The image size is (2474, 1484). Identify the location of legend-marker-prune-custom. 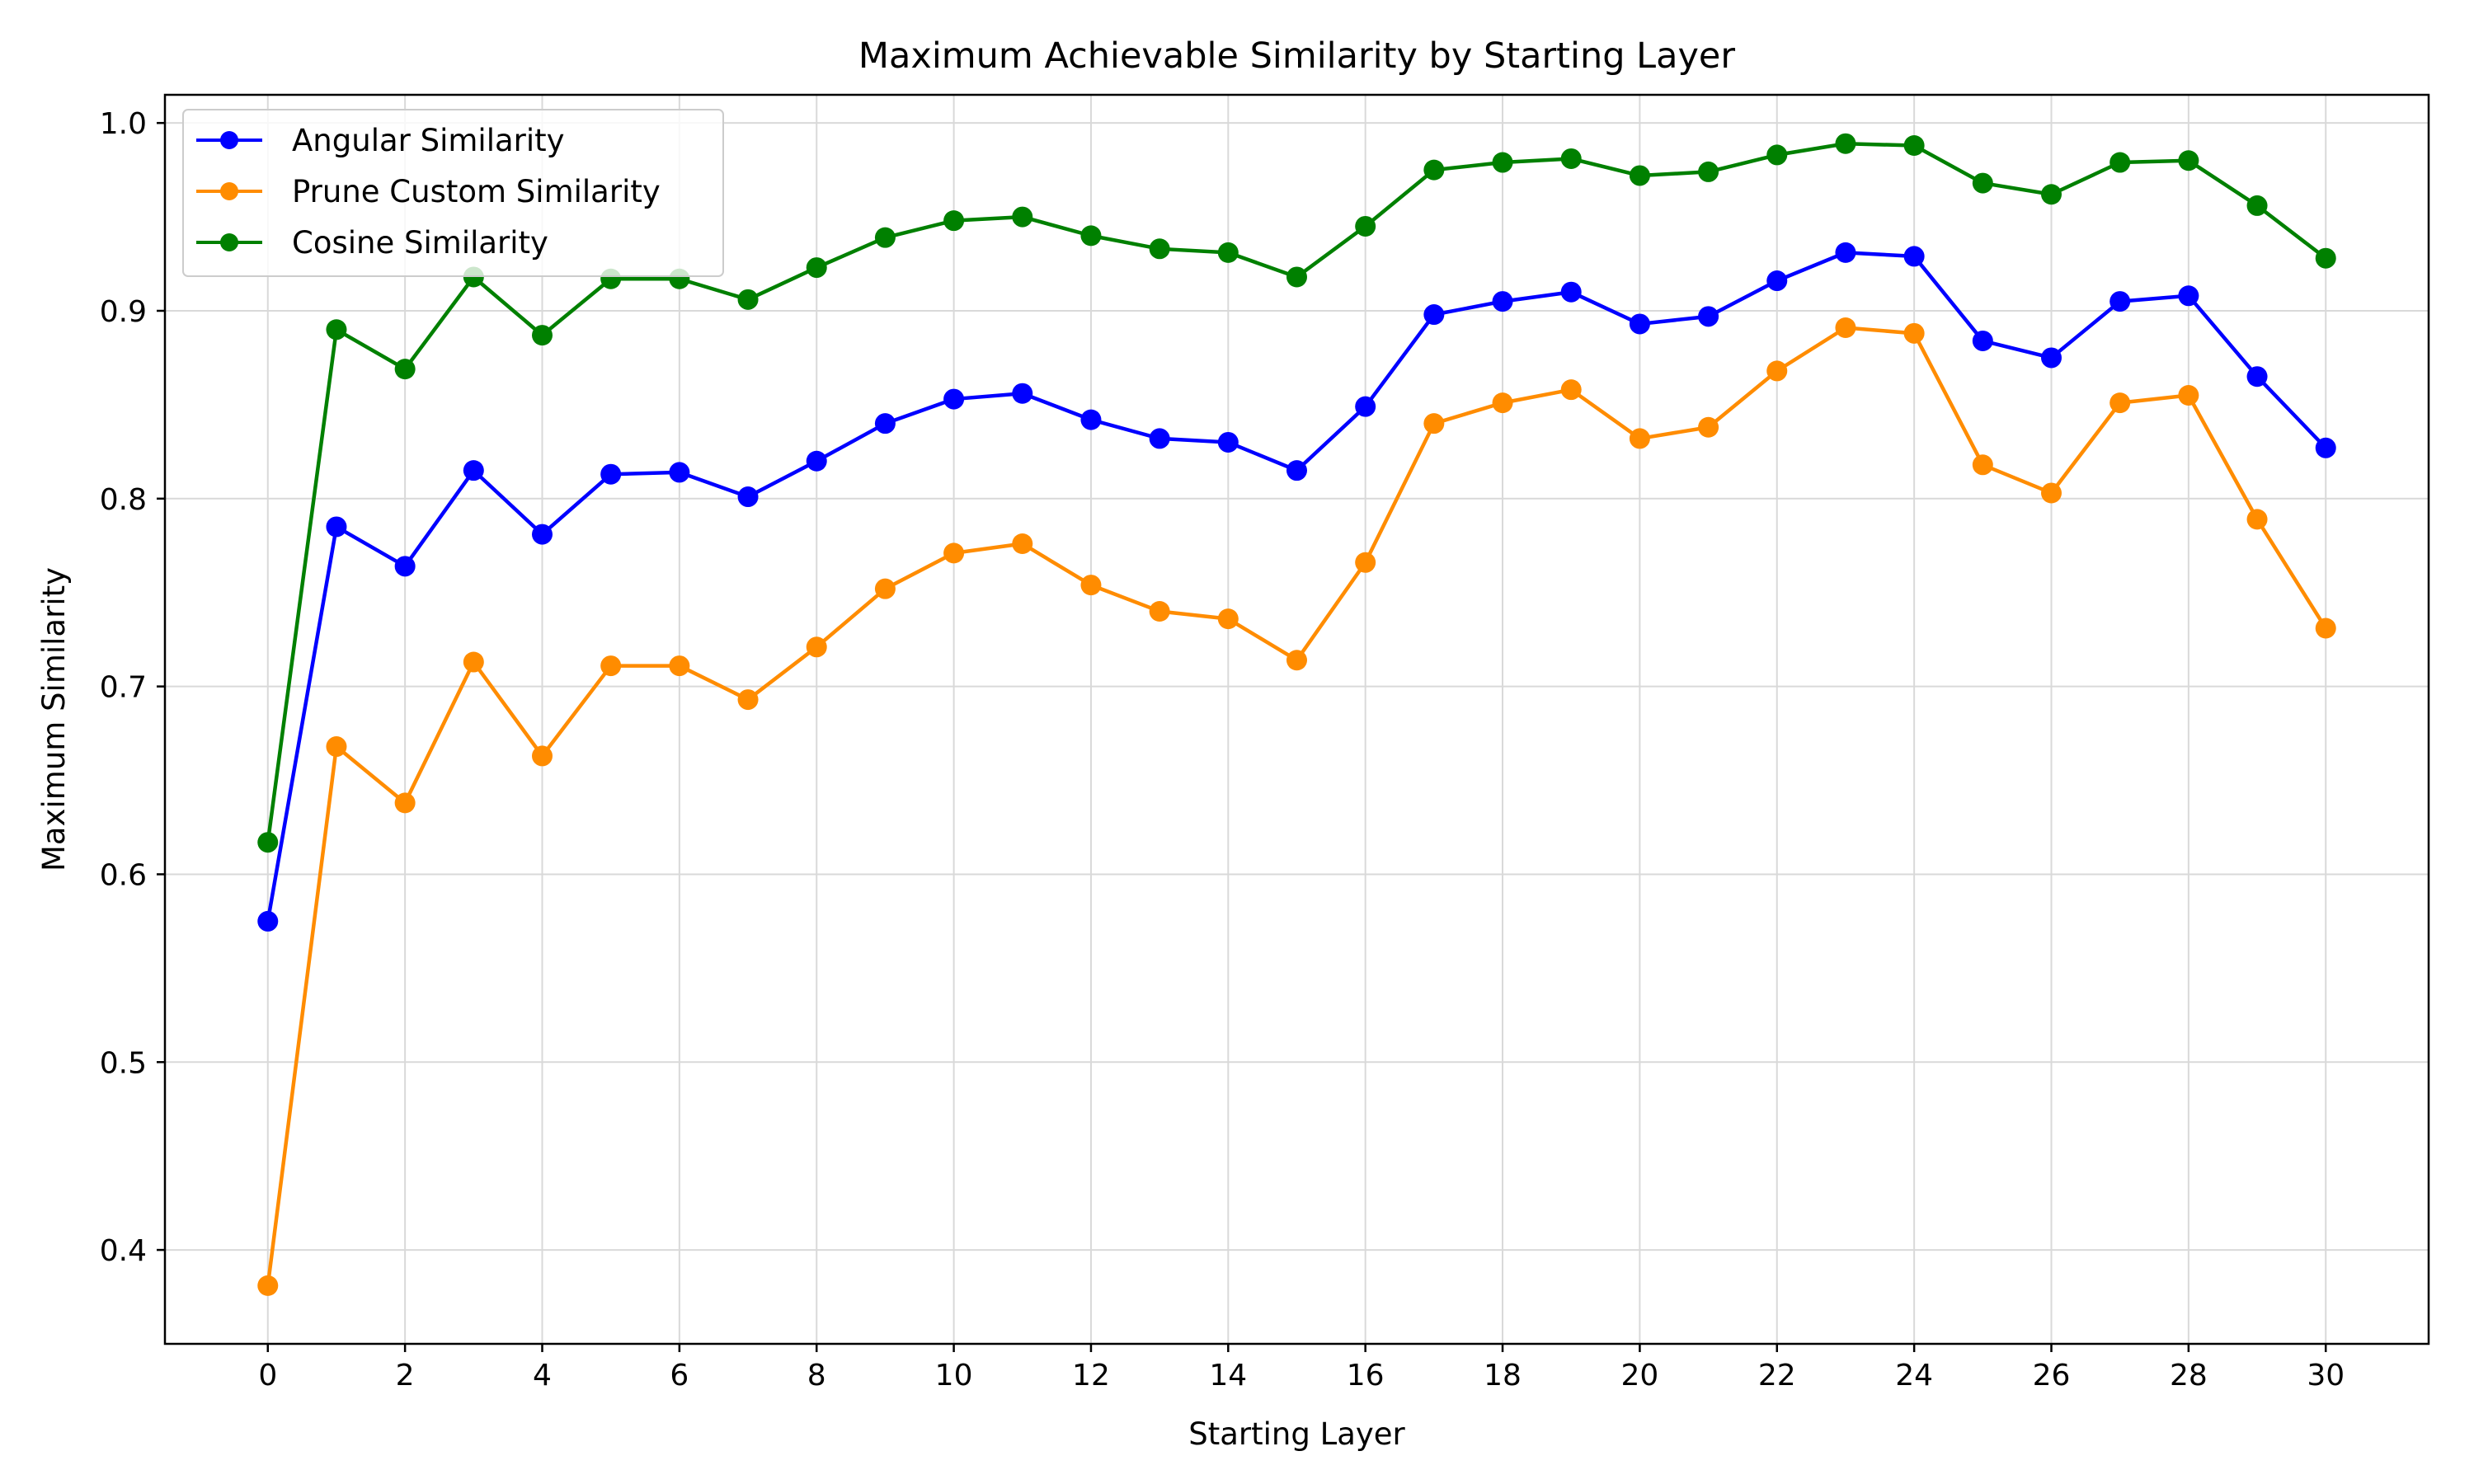
(229, 191).